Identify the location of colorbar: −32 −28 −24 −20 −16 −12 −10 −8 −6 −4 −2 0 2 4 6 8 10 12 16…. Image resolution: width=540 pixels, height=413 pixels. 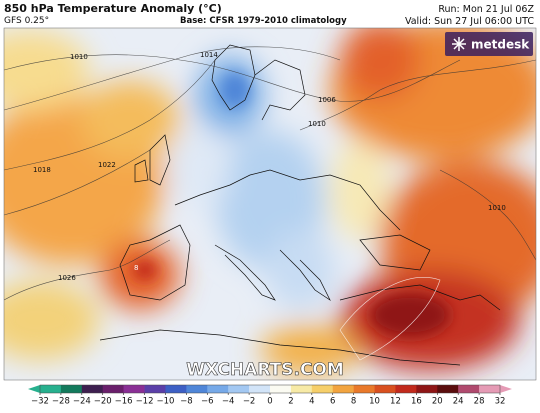
(270, 395).